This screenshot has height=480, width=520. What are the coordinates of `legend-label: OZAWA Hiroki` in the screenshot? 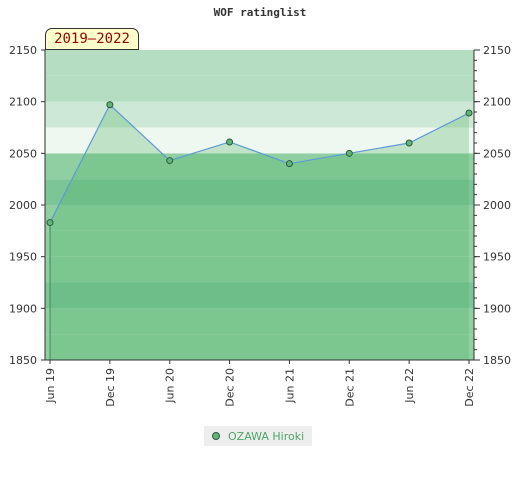 It's located at (266, 436).